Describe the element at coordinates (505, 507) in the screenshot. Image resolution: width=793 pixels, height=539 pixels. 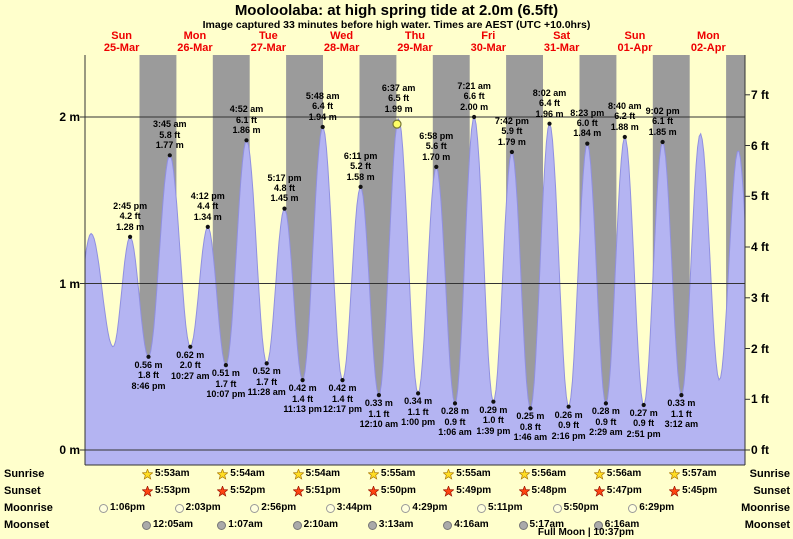
I see `moonrise-time: 5:11pm` at that location.